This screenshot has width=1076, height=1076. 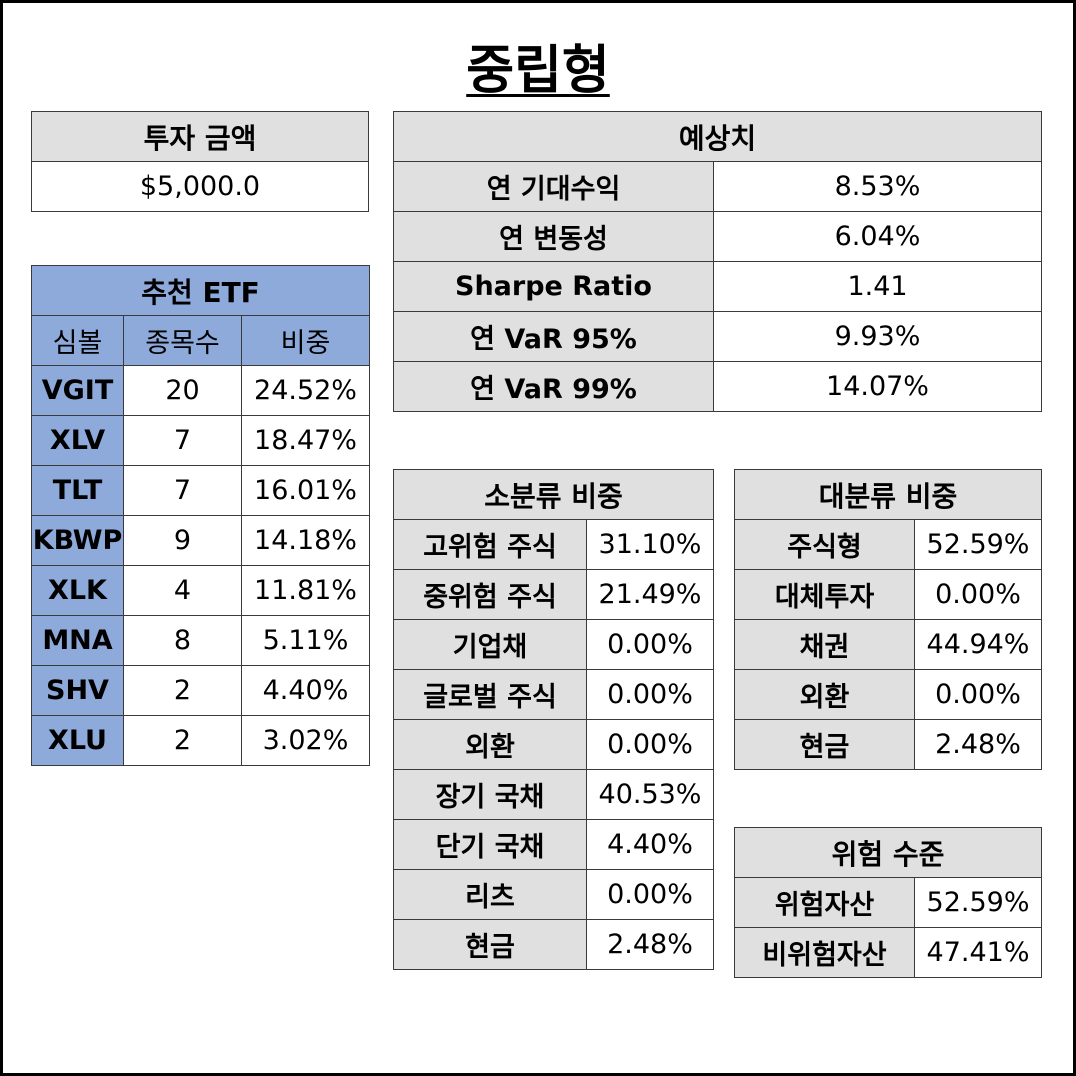 I want to click on forecast-row: 연 VaR 99% 14.07%, so click(x=717, y=386).